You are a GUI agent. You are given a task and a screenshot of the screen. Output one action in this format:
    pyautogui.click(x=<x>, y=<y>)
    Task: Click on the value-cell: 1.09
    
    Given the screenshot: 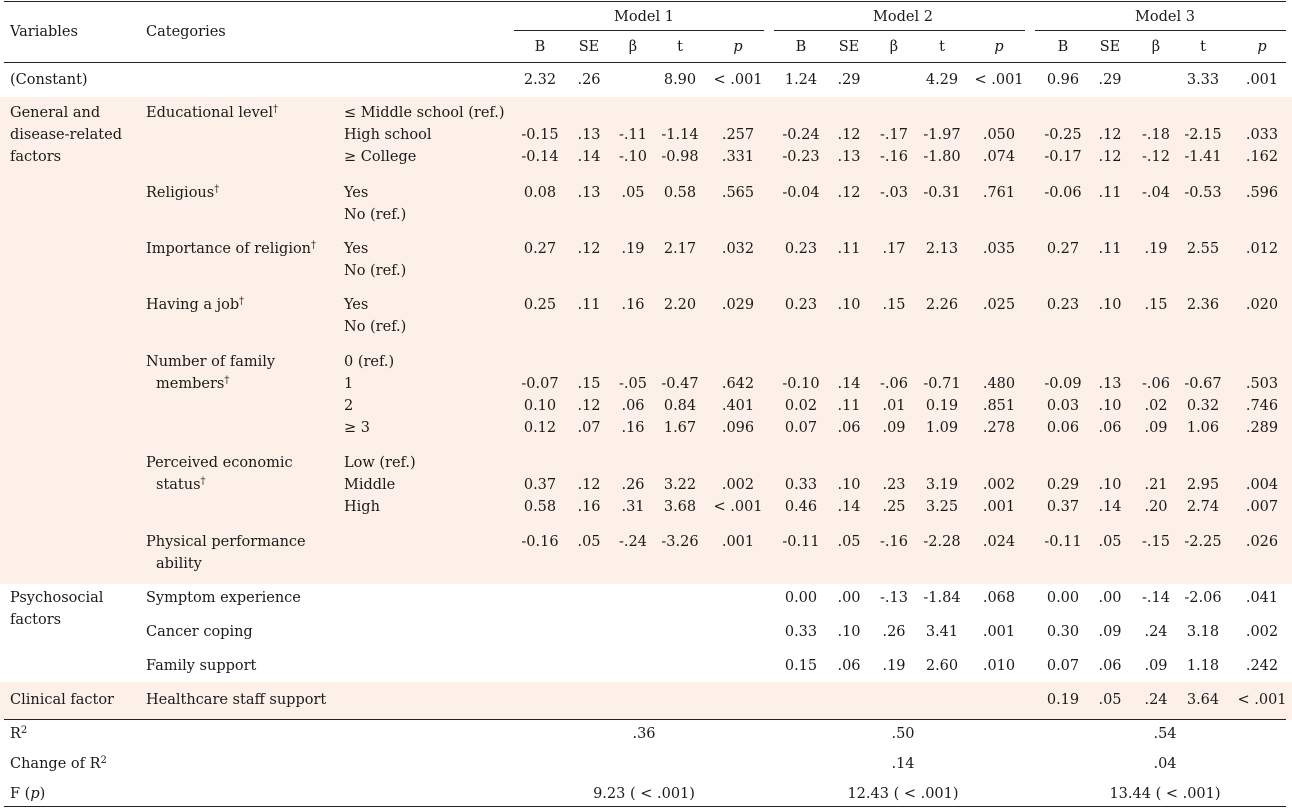 What is the action you would take?
    pyautogui.click(x=942, y=428)
    